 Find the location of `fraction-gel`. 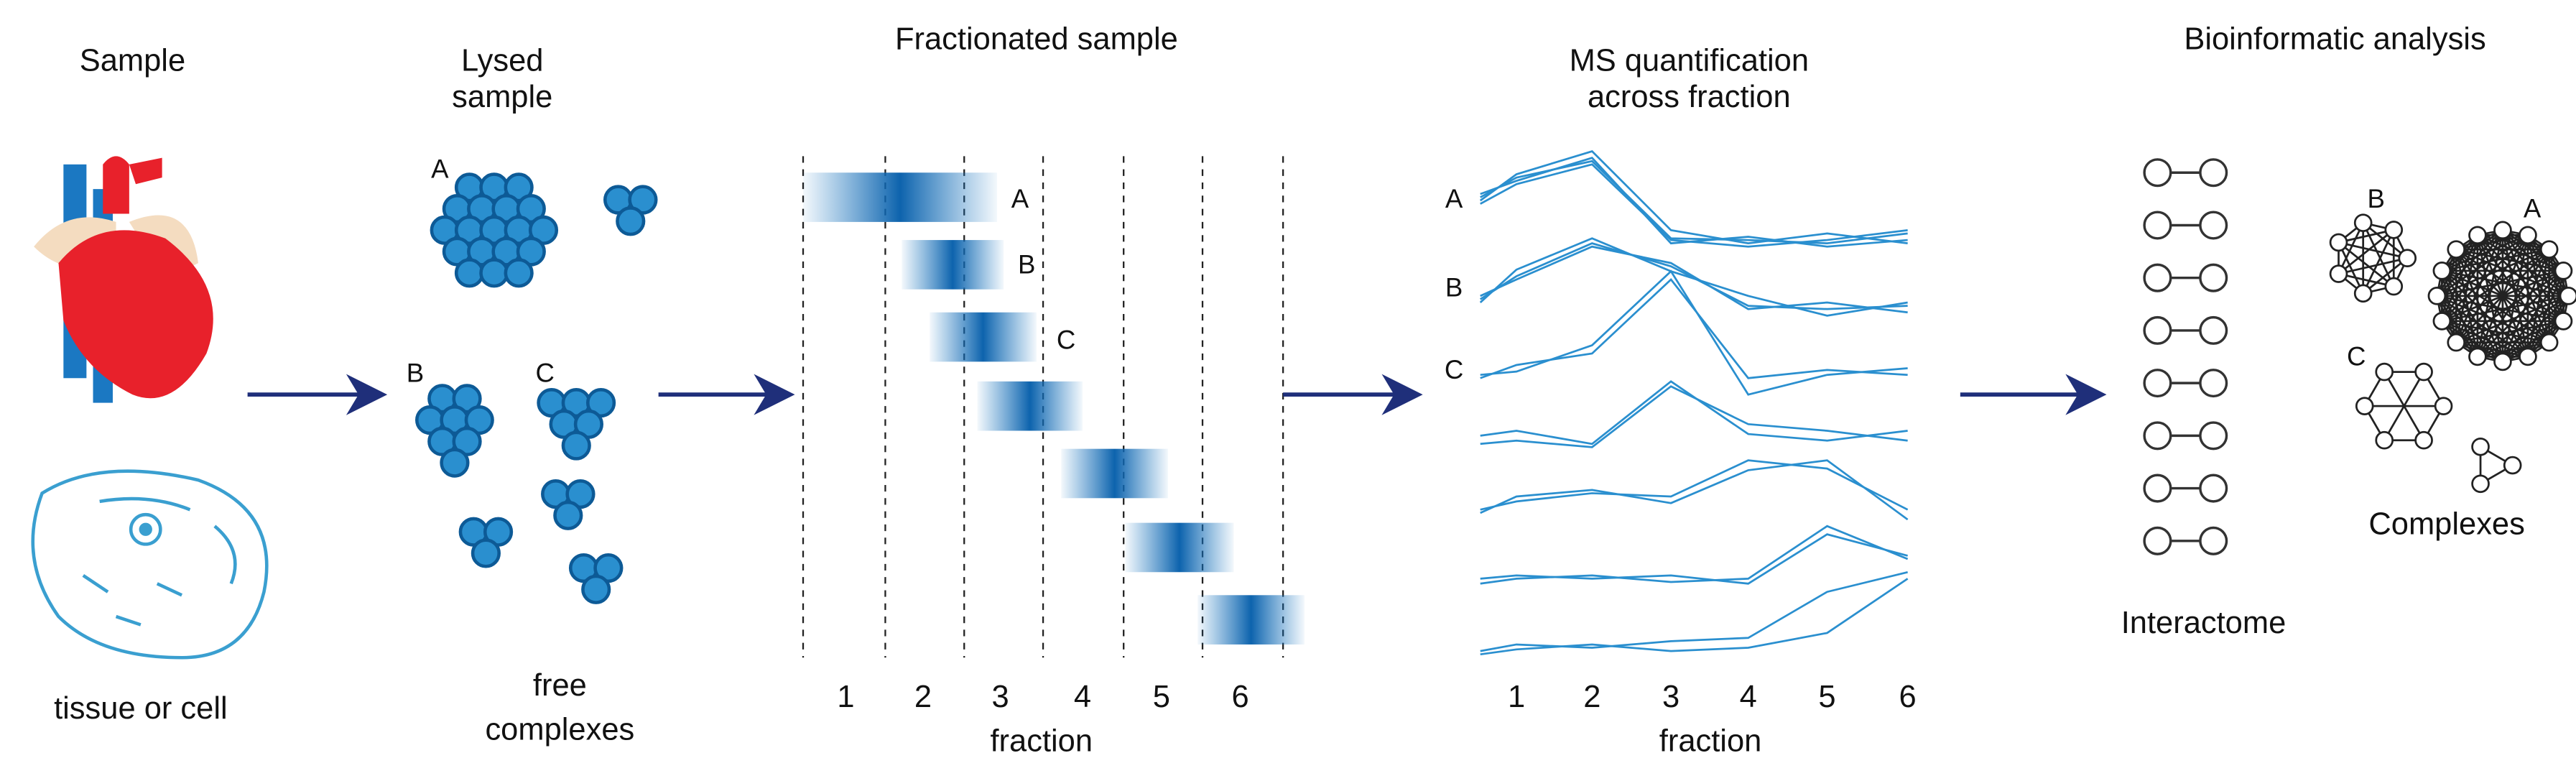

fraction-gel is located at coordinates (1053, 407).